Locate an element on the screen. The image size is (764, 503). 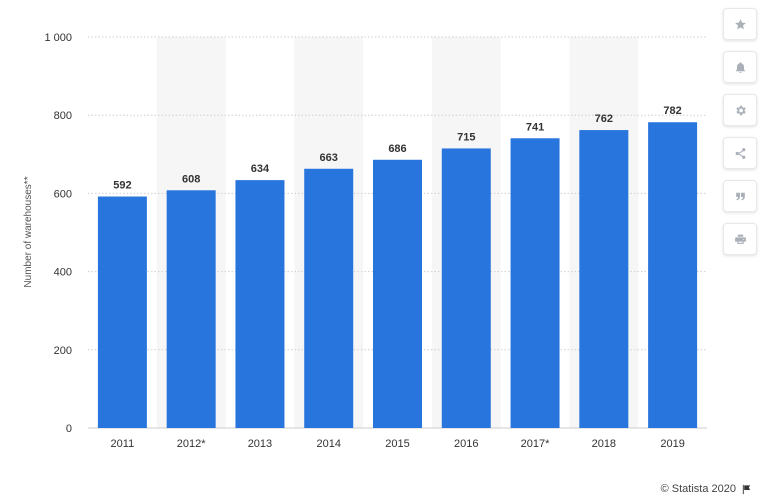
y-tick-label: 200 is located at coordinates (63, 351).